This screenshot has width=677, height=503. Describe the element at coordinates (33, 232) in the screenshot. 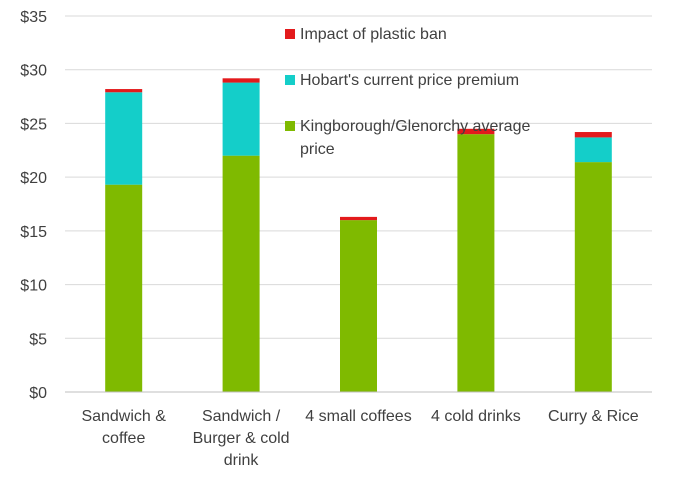

I see `y-tick-label: $15` at that location.